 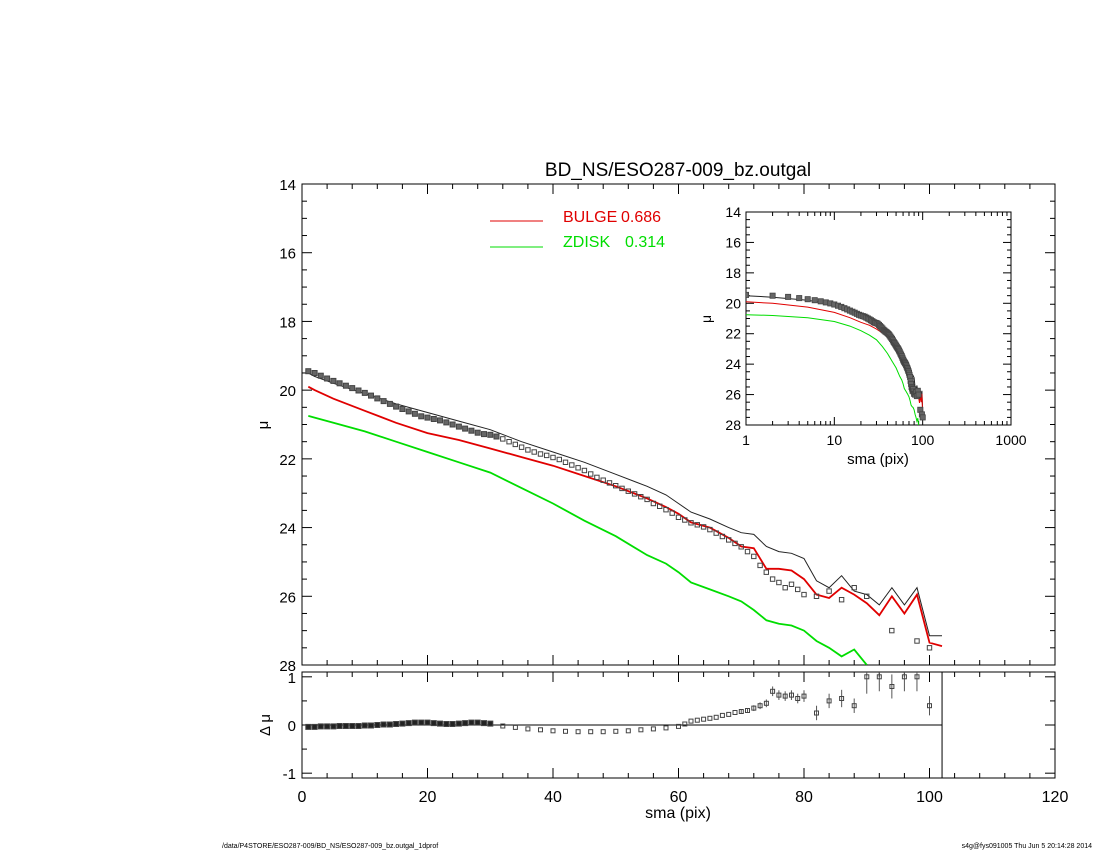 I want to click on main-y-tick-label: 16, so click(x=287, y=254).